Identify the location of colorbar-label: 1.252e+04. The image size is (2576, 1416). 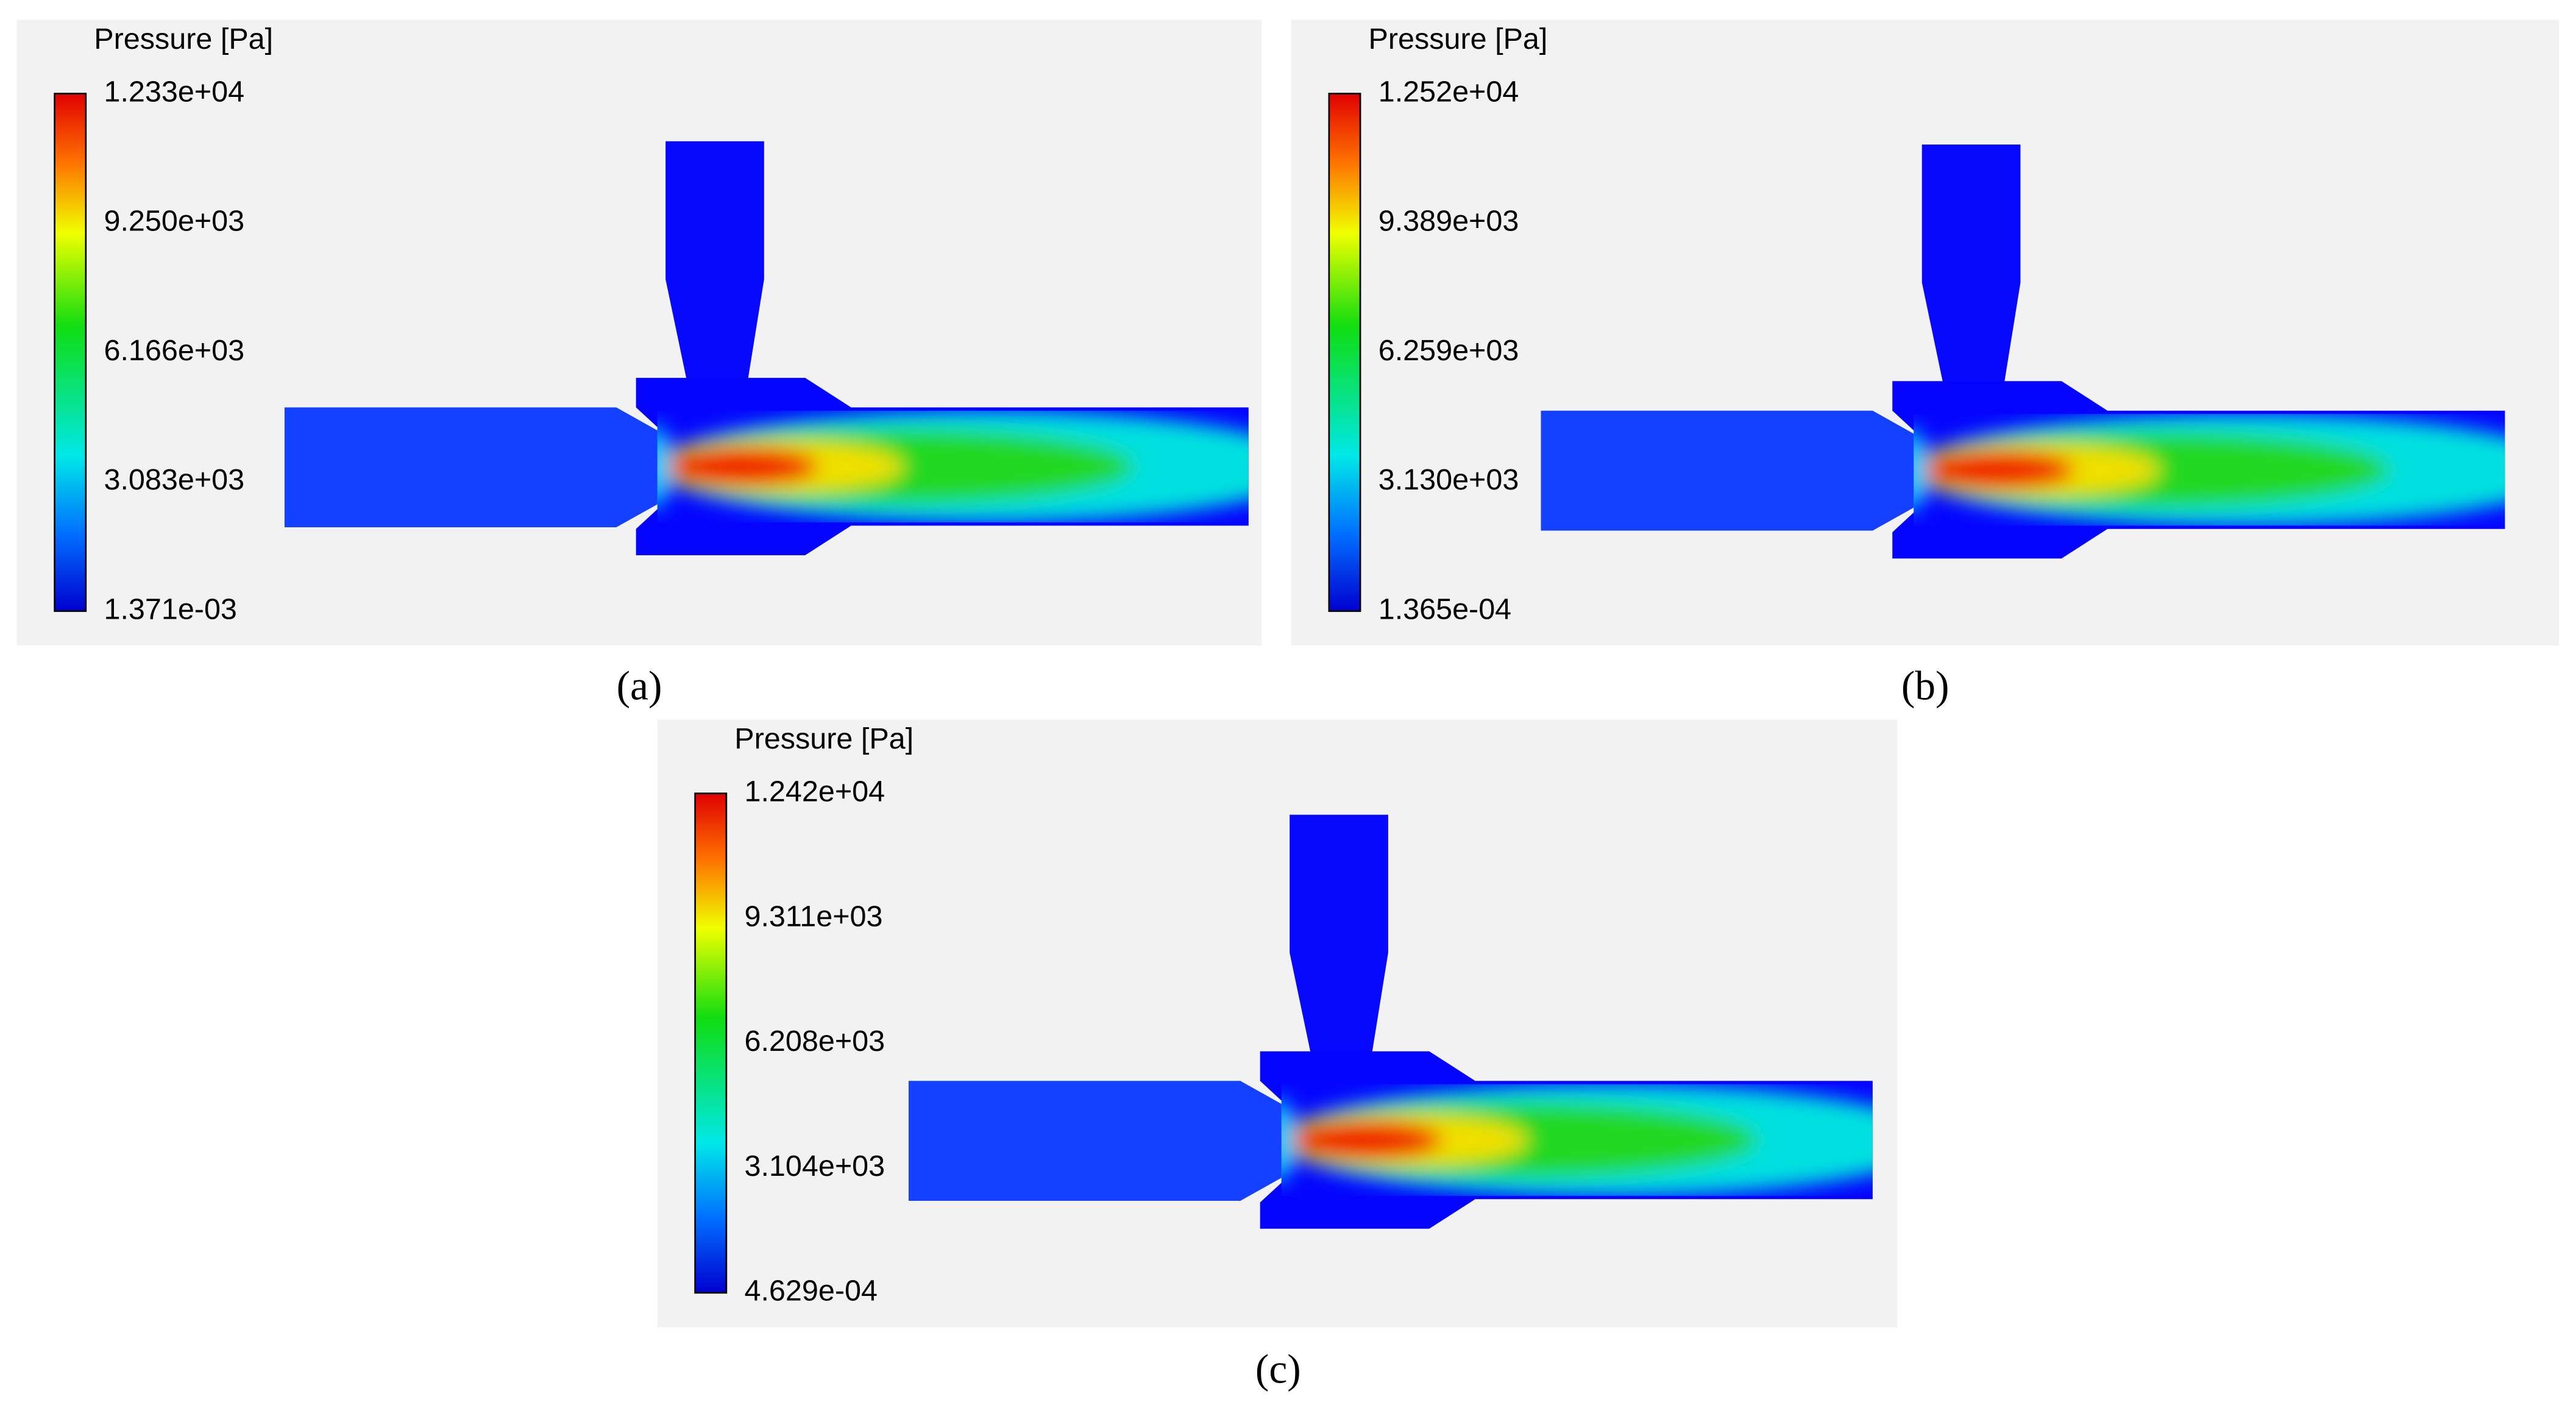
(1448, 92).